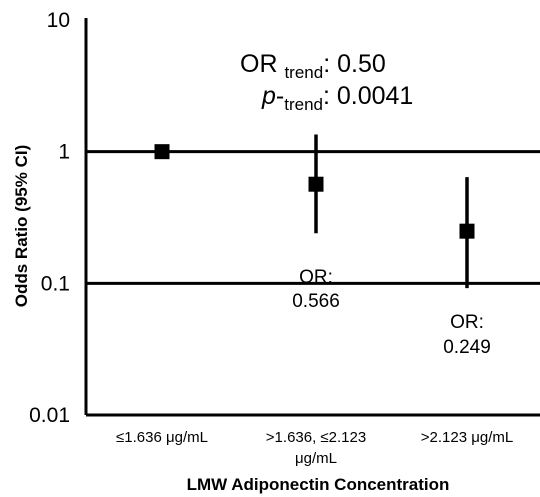 This screenshot has height=497, width=540. Describe the element at coordinates (316, 301) in the screenshot. I see `data-label: 0.566` at that location.